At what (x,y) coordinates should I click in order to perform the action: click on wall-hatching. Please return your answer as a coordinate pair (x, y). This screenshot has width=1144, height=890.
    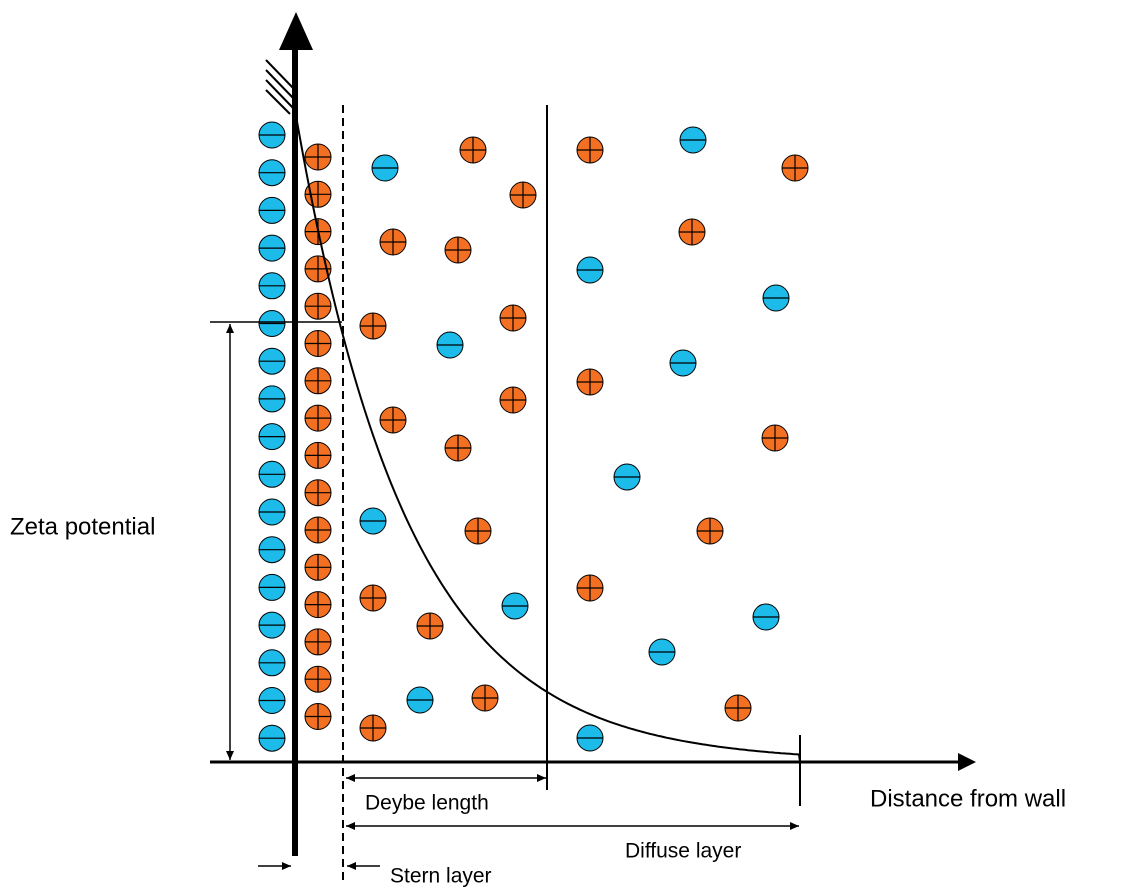
    Looking at the image, I should click on (280, 87).